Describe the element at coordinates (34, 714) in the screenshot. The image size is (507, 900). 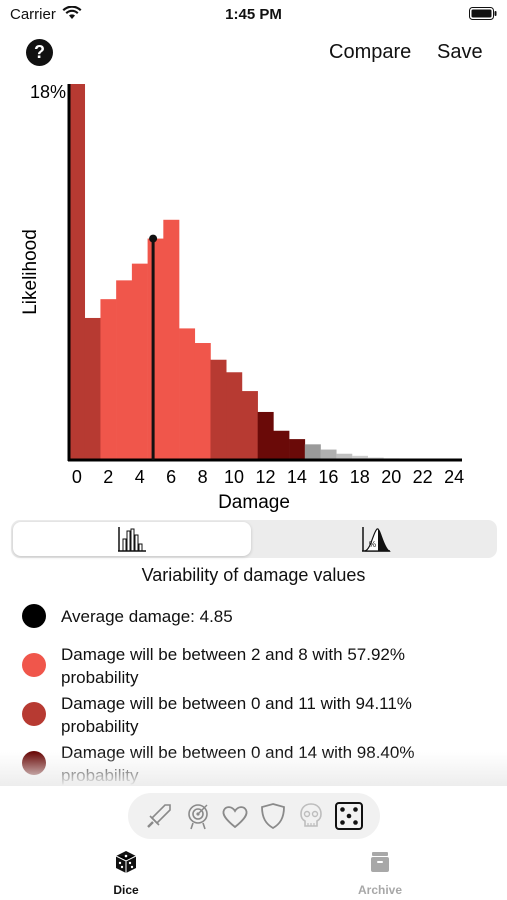
I see `range-2-dot` at that location.